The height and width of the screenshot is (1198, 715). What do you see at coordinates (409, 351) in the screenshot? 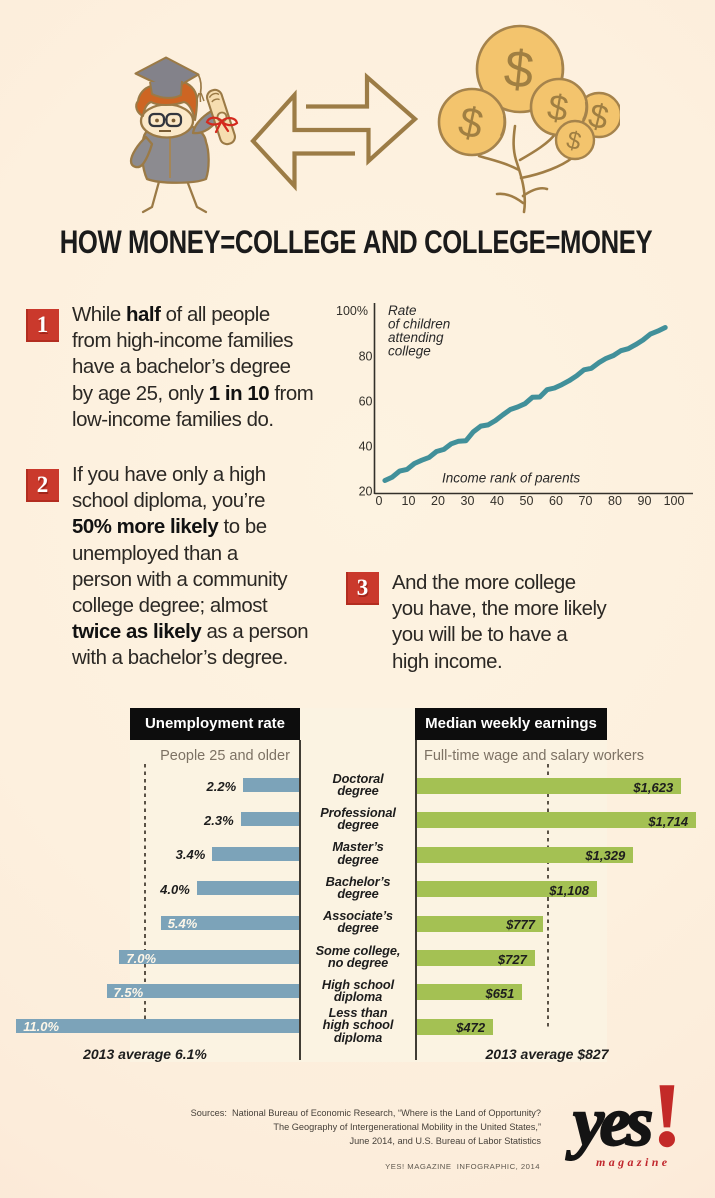
I see `svg-text: college` at bounding box center [409, 351].